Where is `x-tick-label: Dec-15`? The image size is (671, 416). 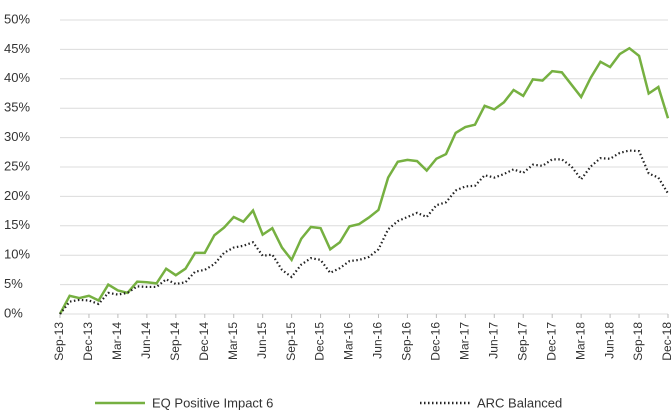 x-tick-label: Dec-15 is located at coordinates (320, 341).